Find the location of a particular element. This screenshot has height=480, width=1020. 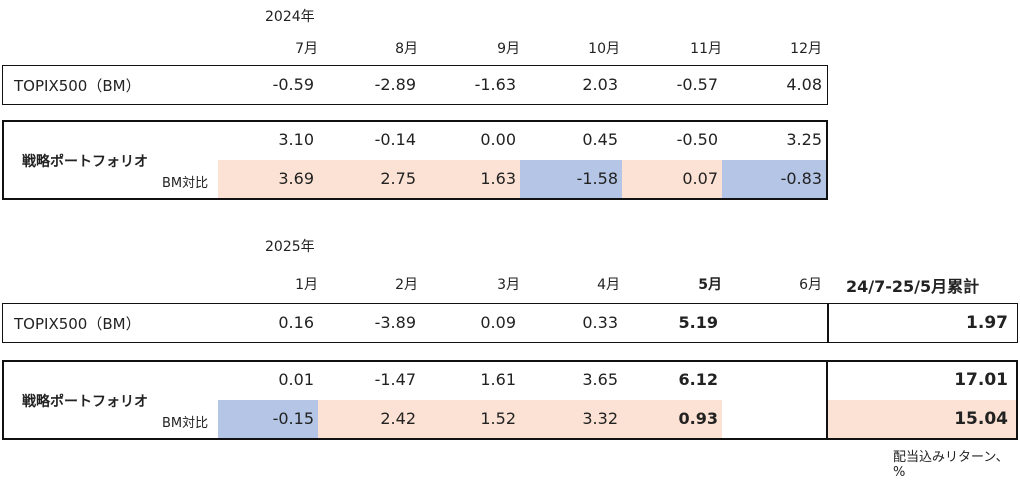

month-header: 1月 is located at coordinates (306, 285).